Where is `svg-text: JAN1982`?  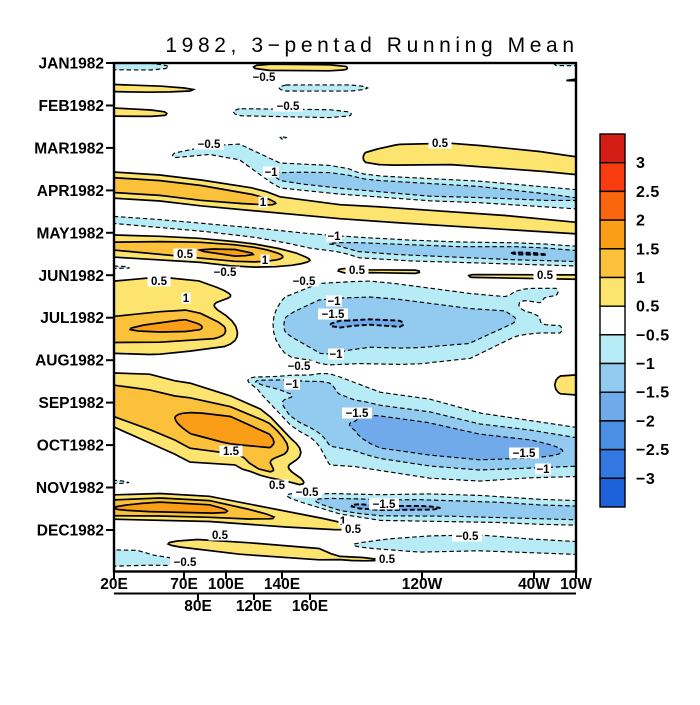
svg-text: JAN1982 is located at coordinates (72, 64).